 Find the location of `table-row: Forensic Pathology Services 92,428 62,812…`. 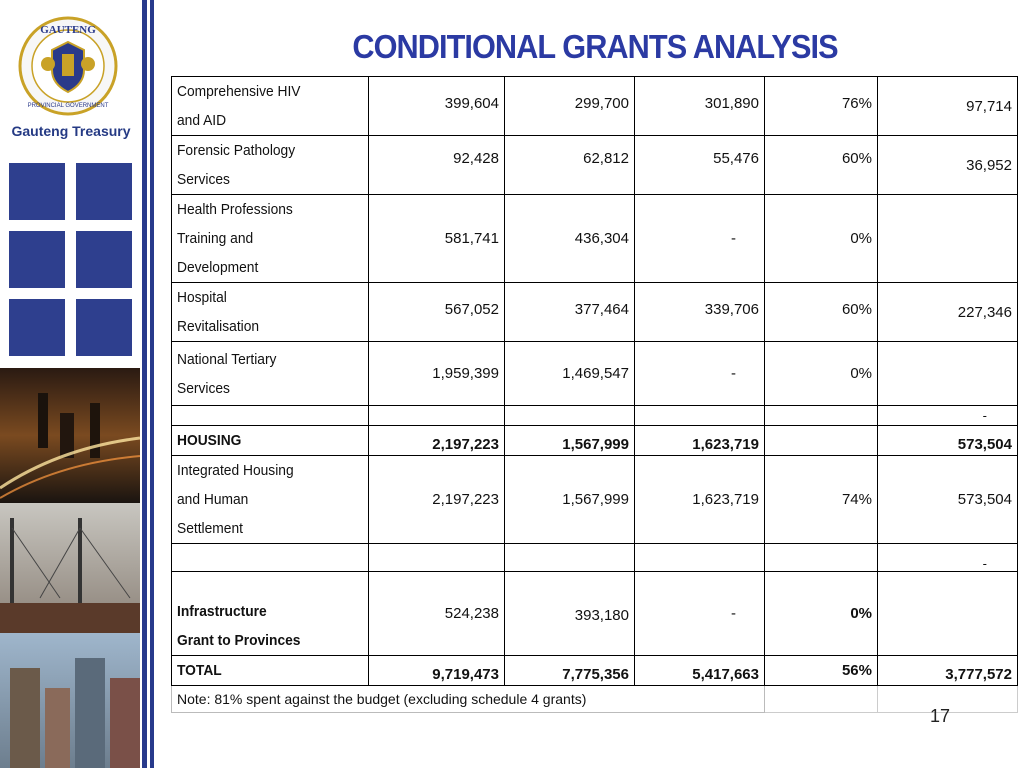

table-row: Forensic Pathology Services 92,428 62,812… is located at coordinates (594, 165).